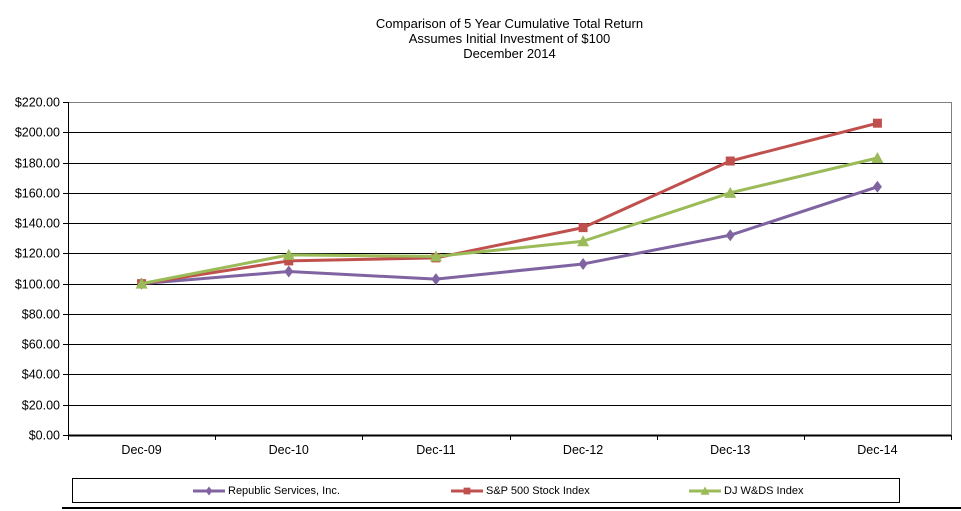 The height and width of the screenshot is (511, 961). I want to click on legend-entry-sp500: S&P 500 Stock Index, so click(519, 491).